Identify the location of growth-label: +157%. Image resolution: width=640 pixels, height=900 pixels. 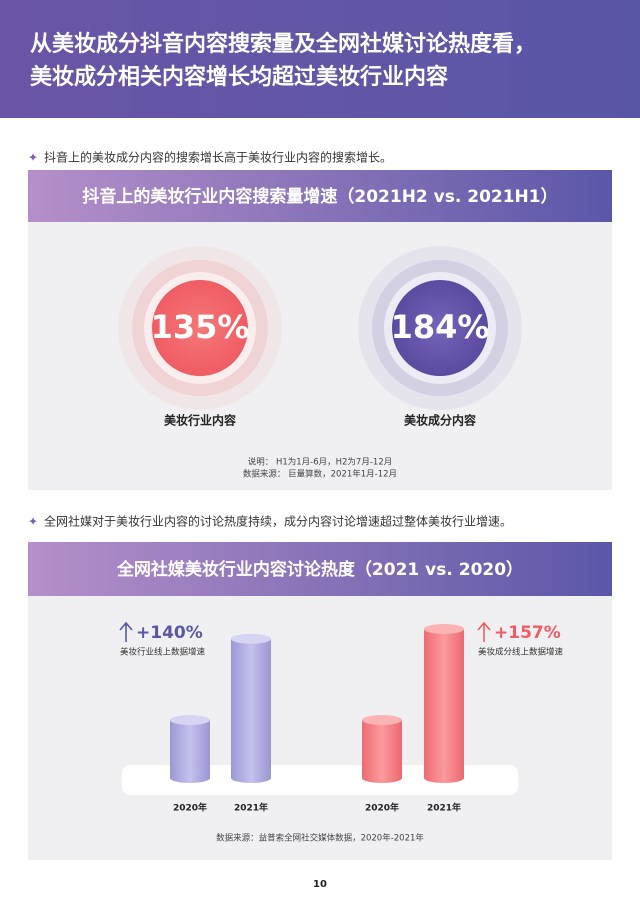
(527, 633).